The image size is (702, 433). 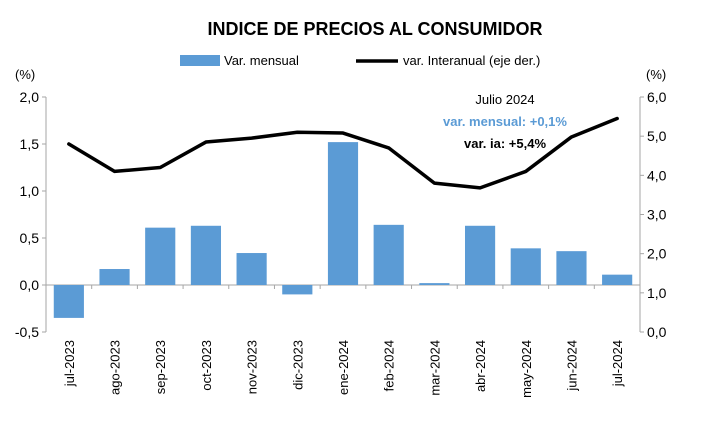 I want to click on legend-bar-label: Var. mensual, so click(x=261, y=60).